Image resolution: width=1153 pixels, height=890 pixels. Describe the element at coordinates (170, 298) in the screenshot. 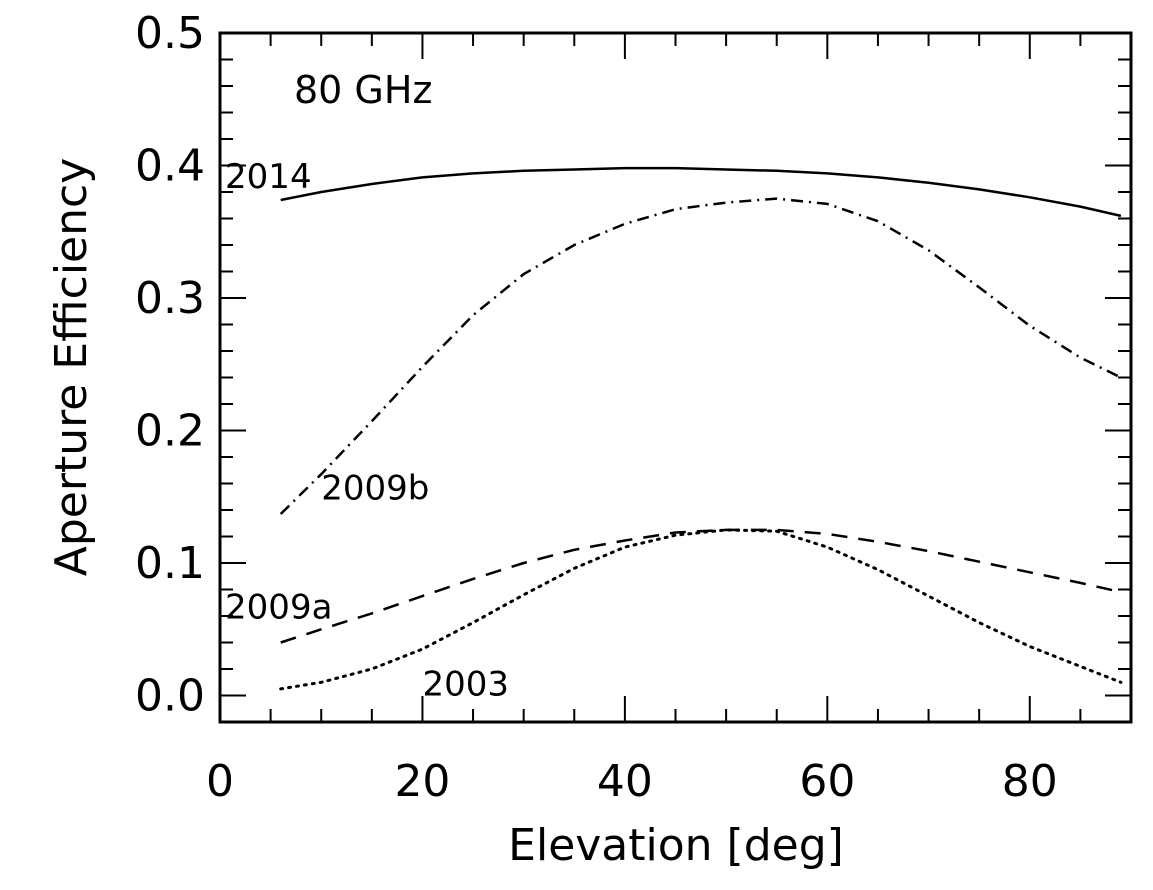

I see `y-tick-label: 0.3` at that location.